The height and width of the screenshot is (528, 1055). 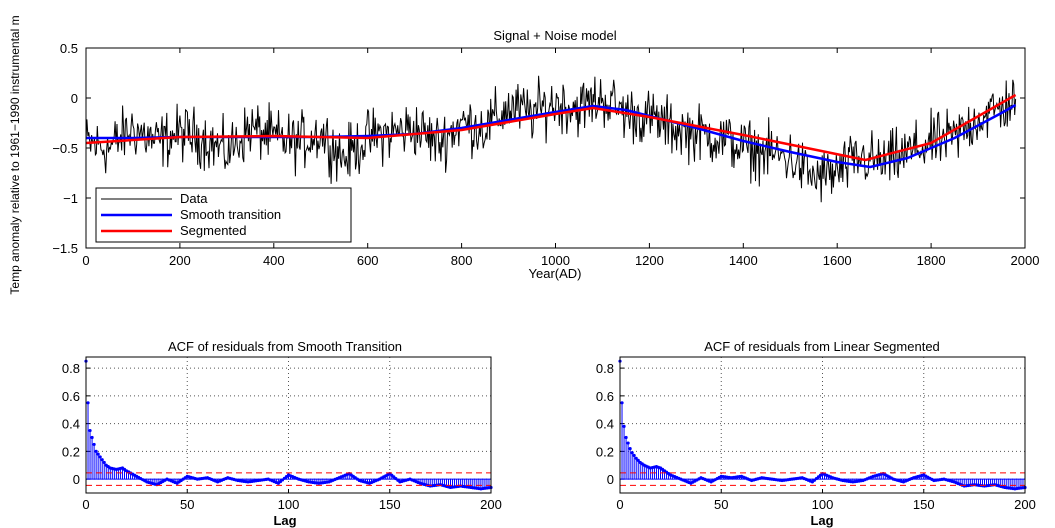 I want to click on acf-smooth-ticks: 0 50 100 150 200 0 0.2 0.4 0.6 0.8, so click(x=282, y=436).